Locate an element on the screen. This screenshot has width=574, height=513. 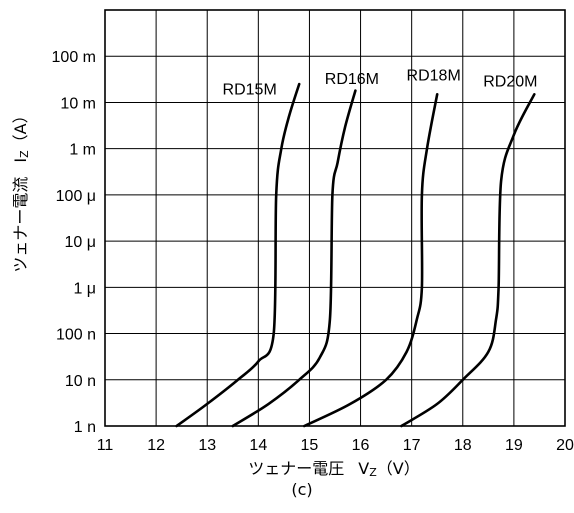
x-tick-label: 12 is located at coordinates (156, 445).